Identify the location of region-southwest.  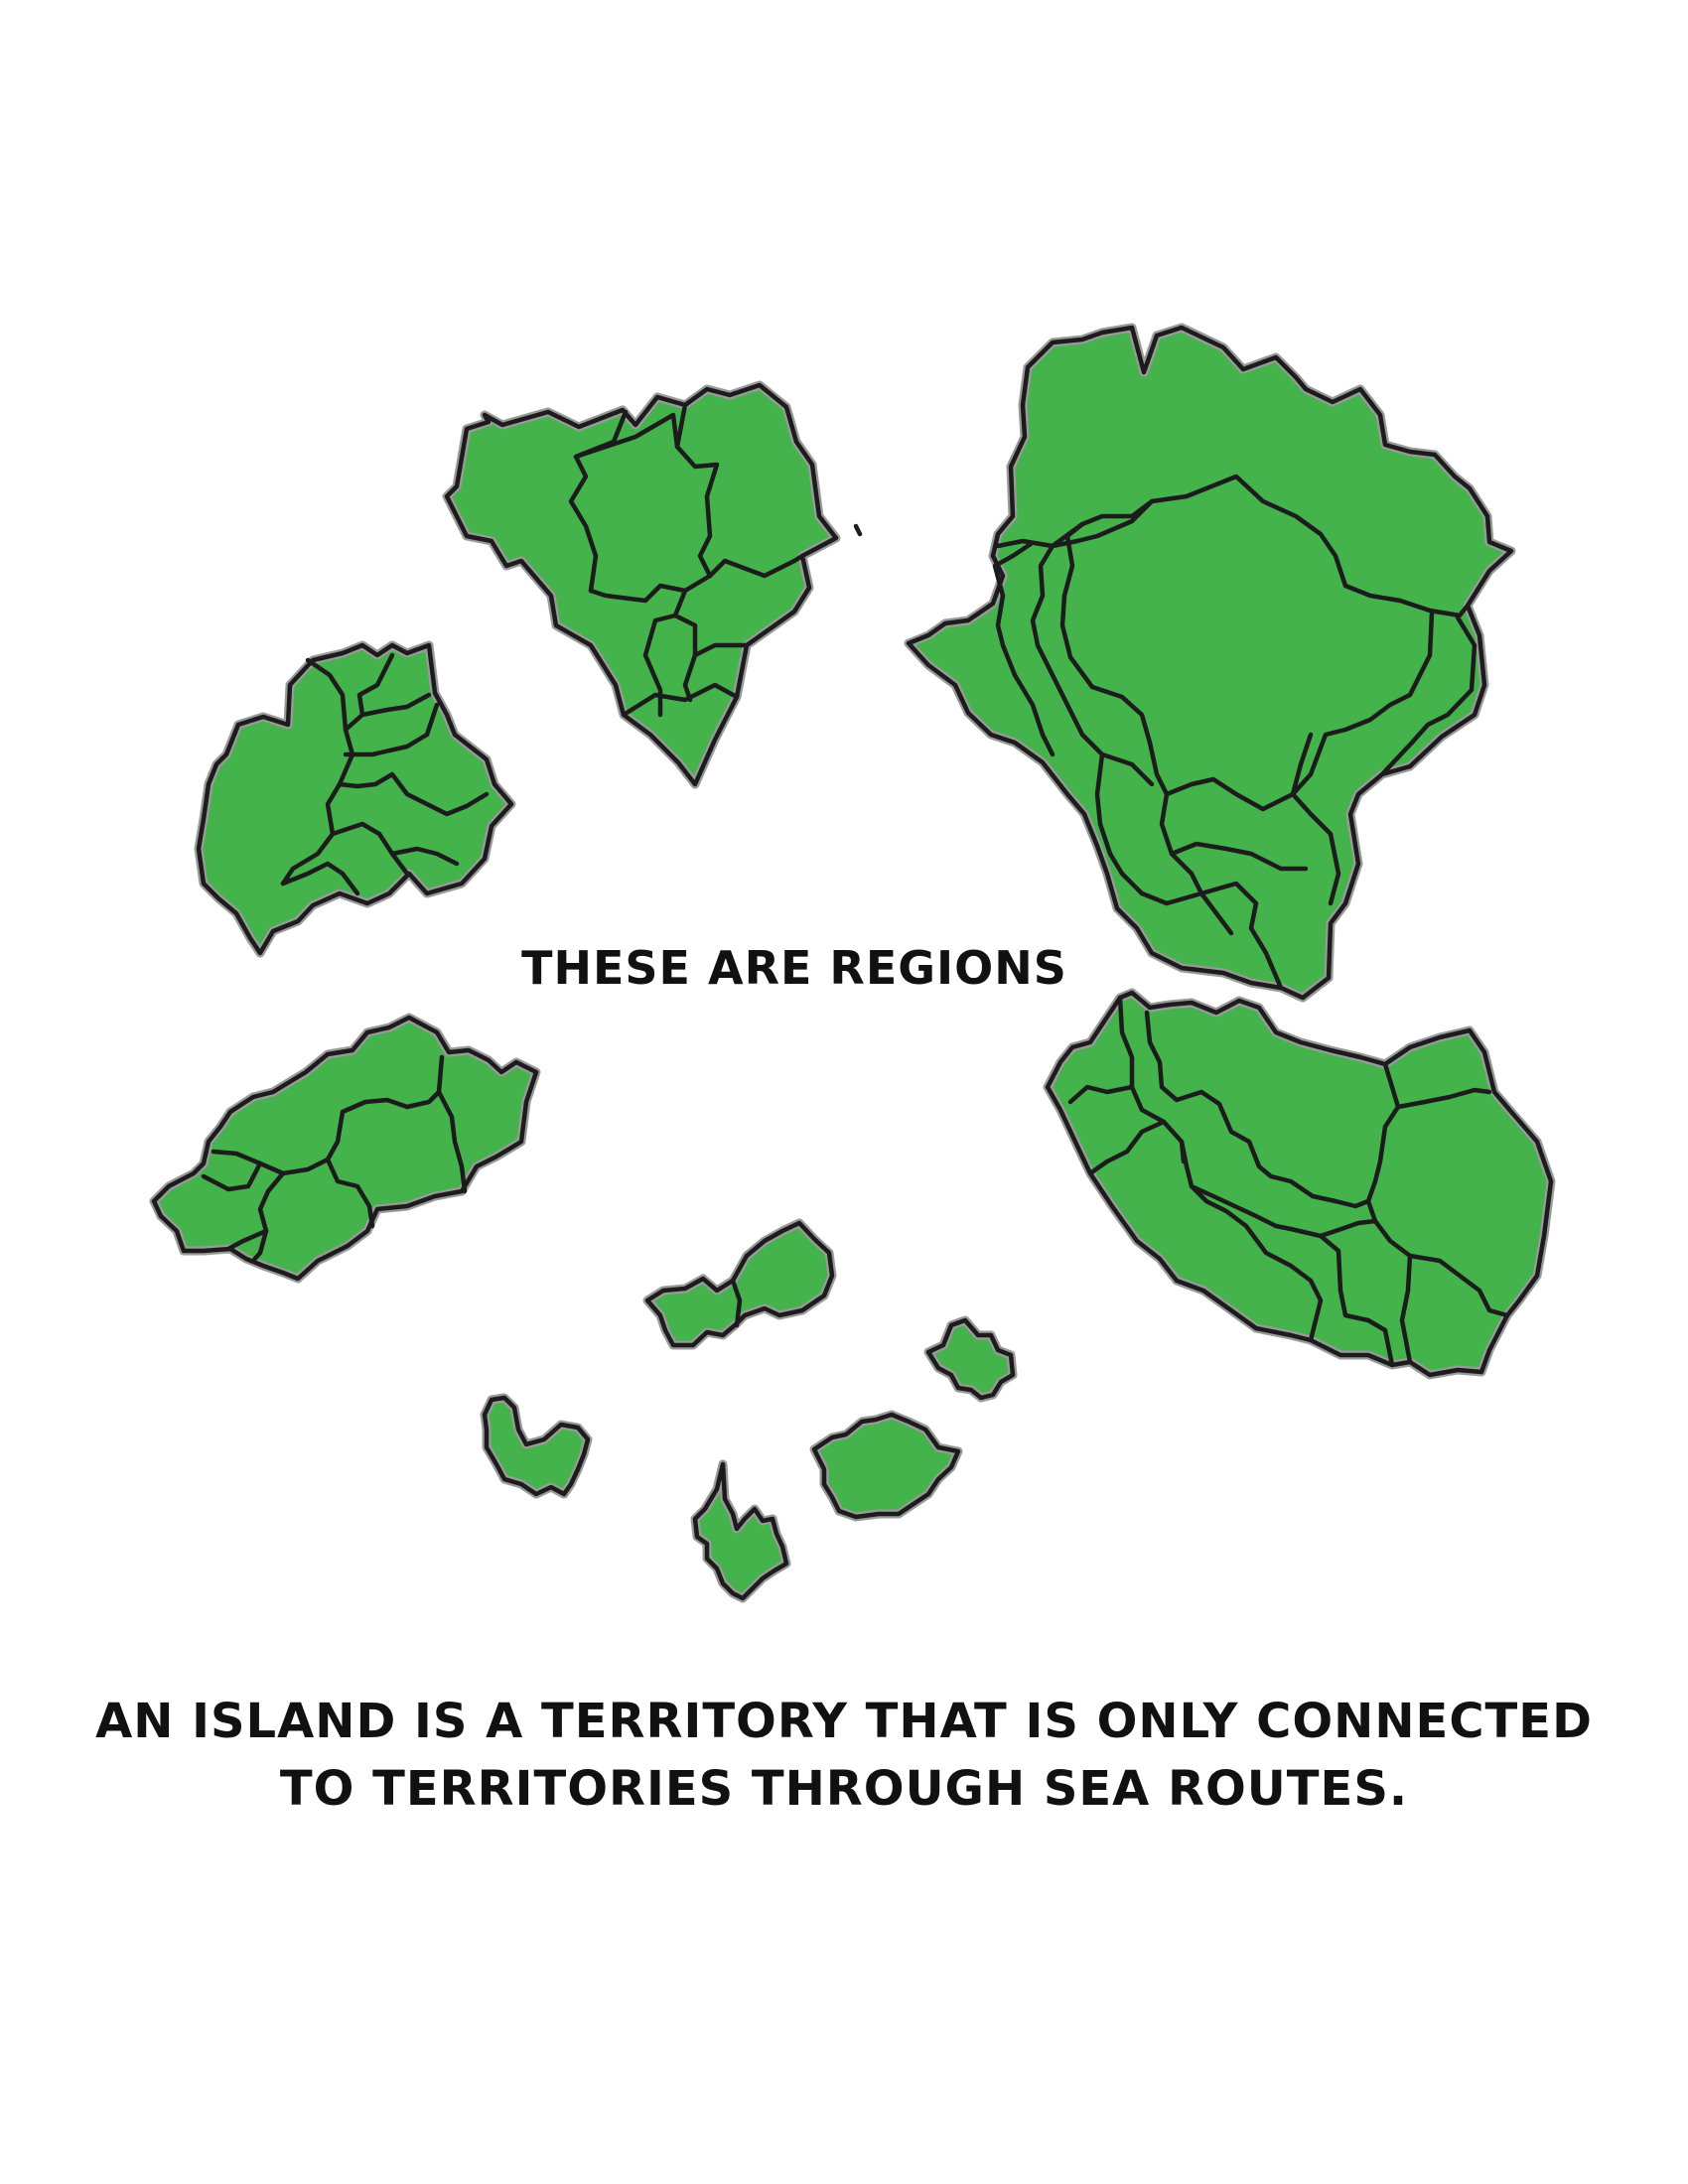
(345, 1148).